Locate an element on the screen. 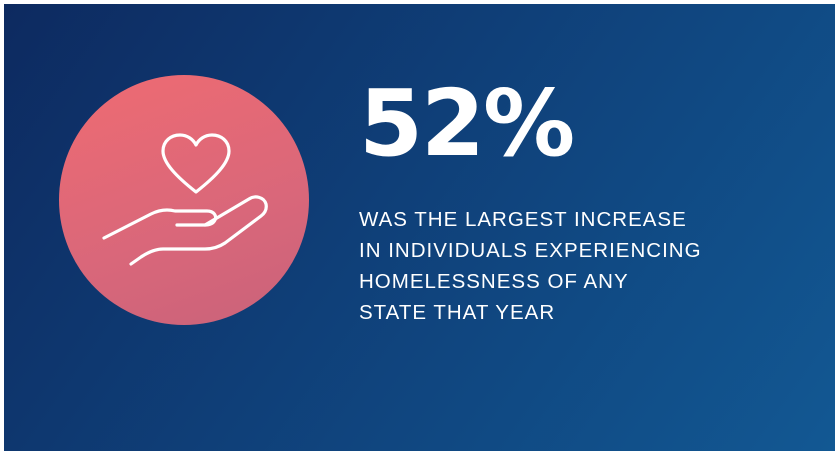 The image size is (837, 453). description-line: IN INDIVIDUALS EXPERIENCING is located at coordinates (530, 250).